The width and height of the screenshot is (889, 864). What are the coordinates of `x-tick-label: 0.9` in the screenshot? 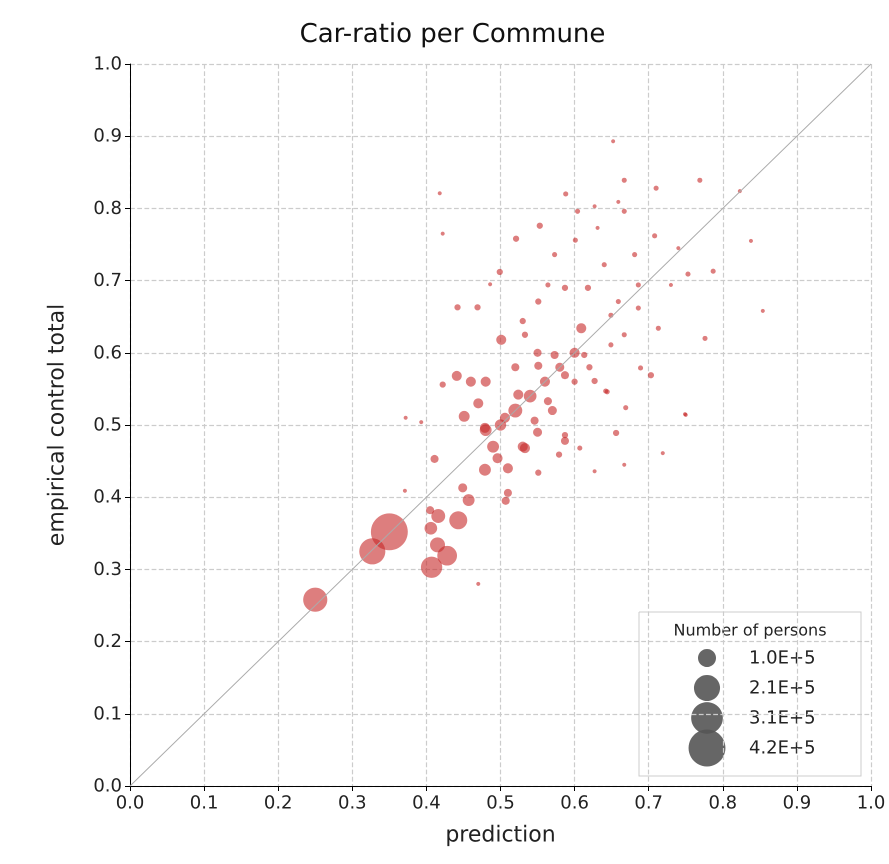 It's located at (797, 803).